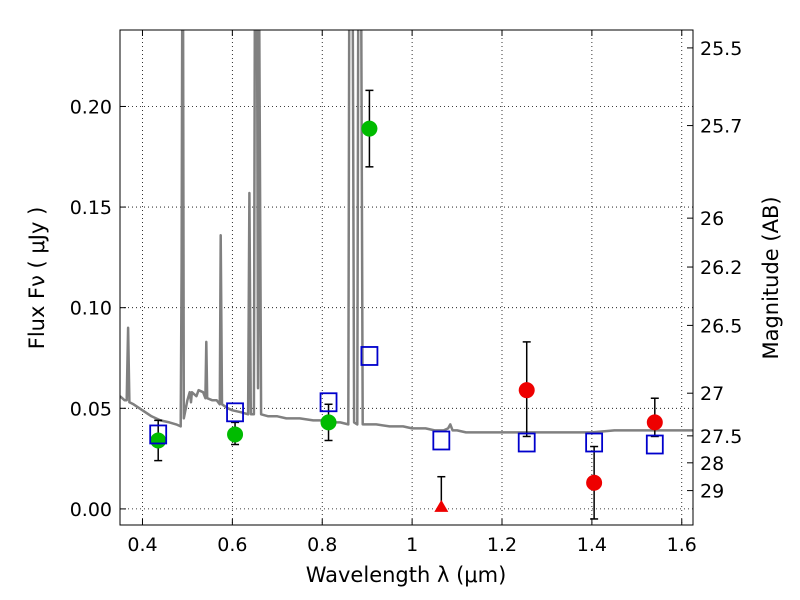 The height and width of the screenshot is (600, 800). What do you see at coordinates (721, 127) in the screenshot?
I see `right-tick-label: 25.7` at bounding box center [721, 127].